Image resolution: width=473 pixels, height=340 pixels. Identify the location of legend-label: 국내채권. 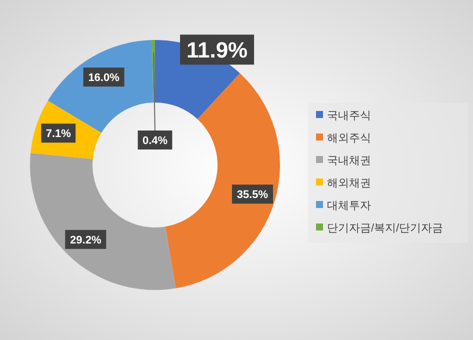
(349, 161).